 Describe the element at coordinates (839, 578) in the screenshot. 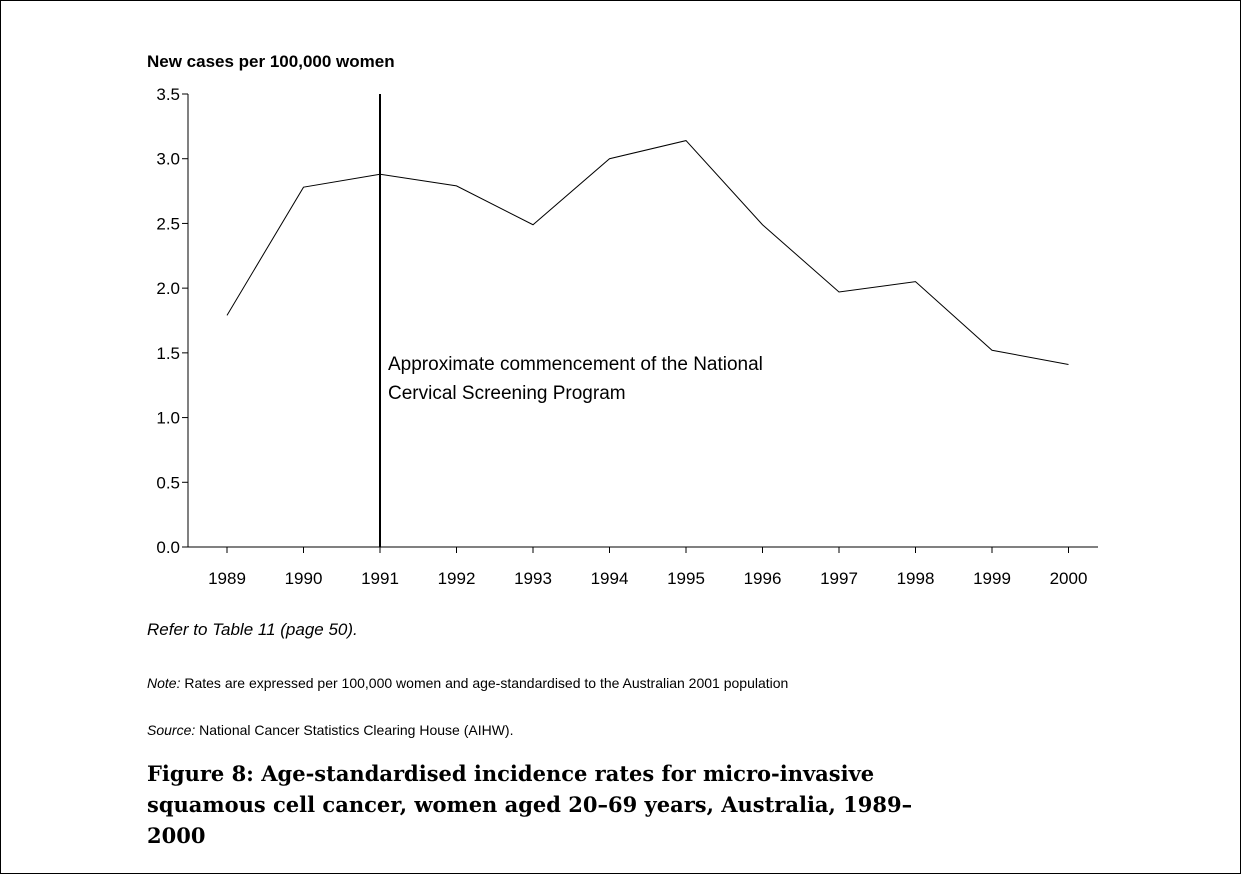

I see `x-tick-label: 1997` at that location.